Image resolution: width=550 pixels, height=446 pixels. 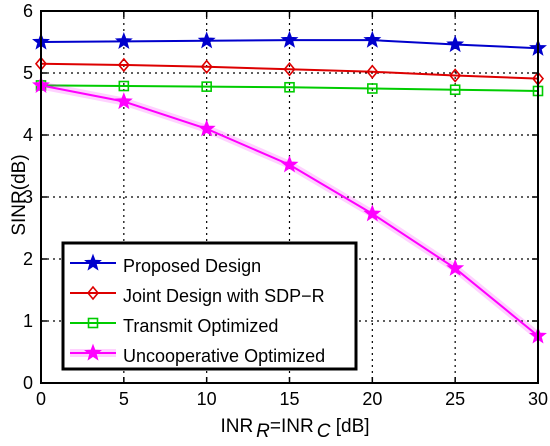 I want to click on y-tick-label: 0, so click(x=28, y=383).